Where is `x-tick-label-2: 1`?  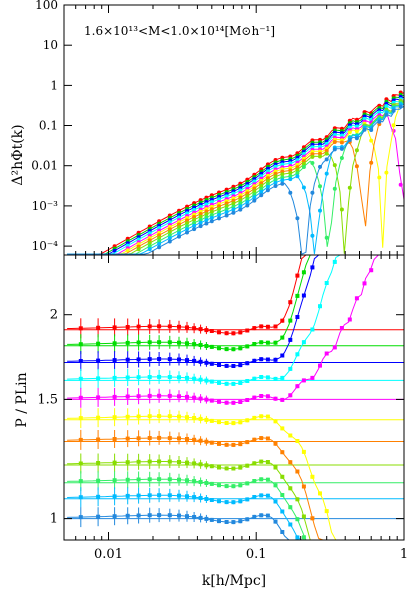 x-tick-label-2: 1 is located at coordinates (404, 554).